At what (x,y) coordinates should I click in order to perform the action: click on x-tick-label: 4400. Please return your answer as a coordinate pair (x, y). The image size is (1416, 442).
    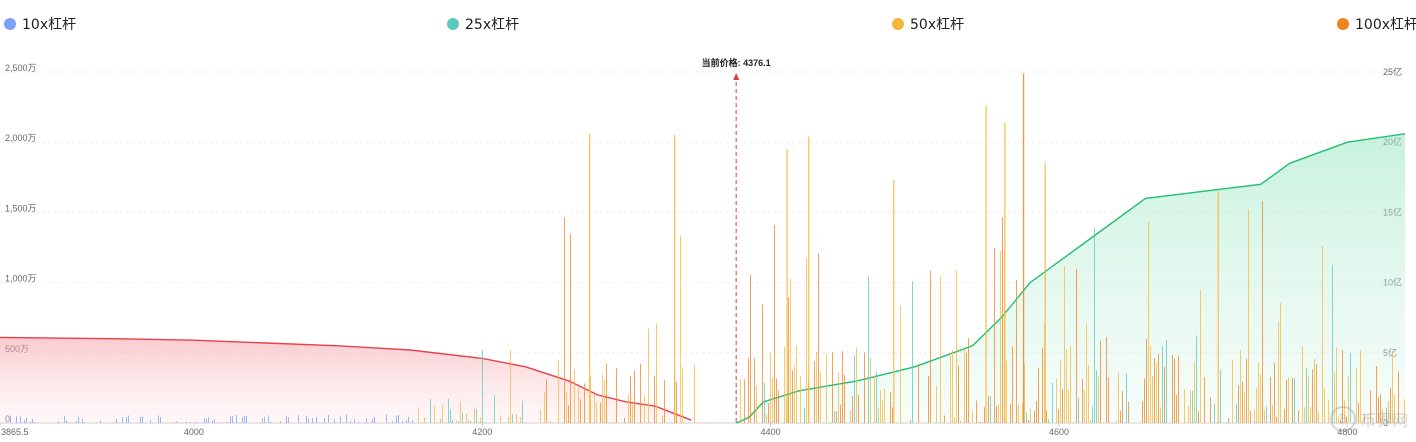
    Looking at the image, I should click on (771, 432).